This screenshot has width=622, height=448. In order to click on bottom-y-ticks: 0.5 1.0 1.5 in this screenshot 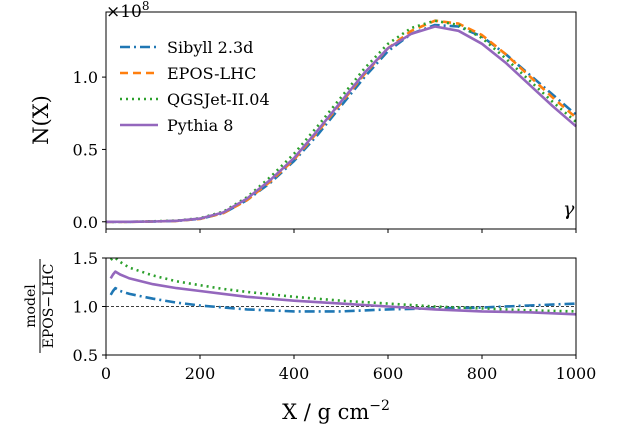, I will do `click(89, 307)`.